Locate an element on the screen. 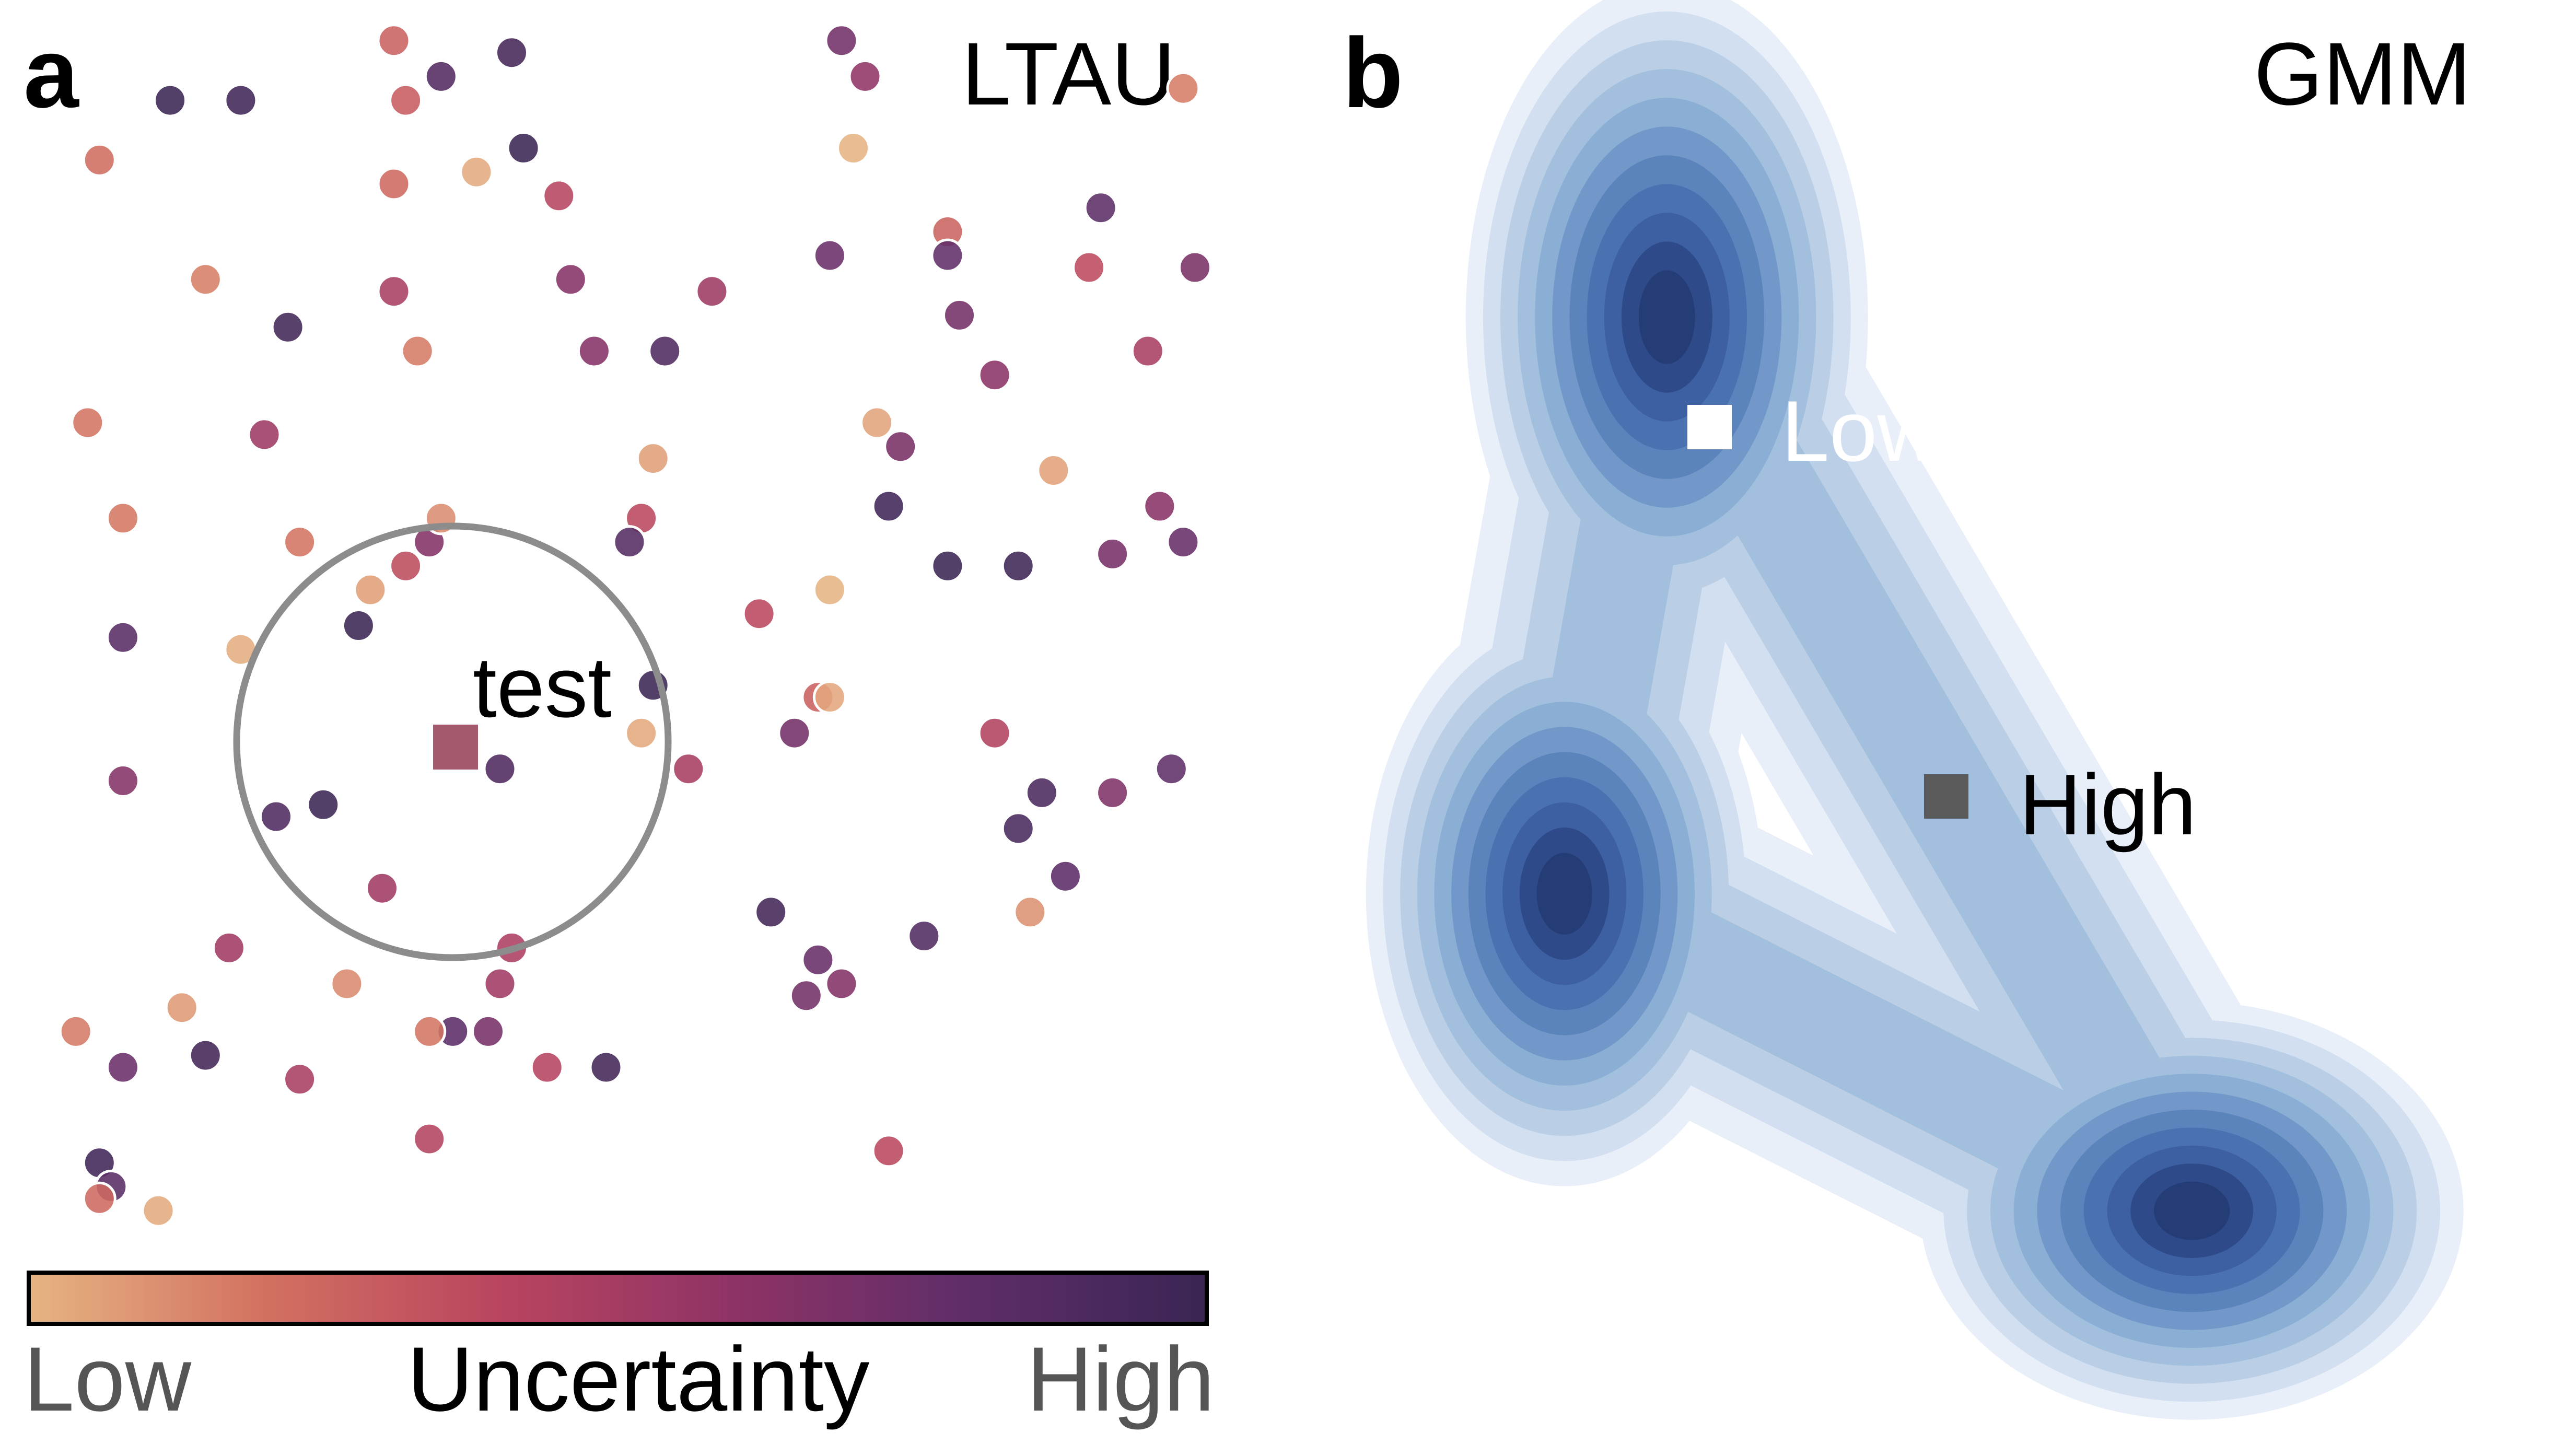 The height and width of the screenshot is (1444, 2576). colorbar-low-label: Low is located at coordinates (108, 1380).